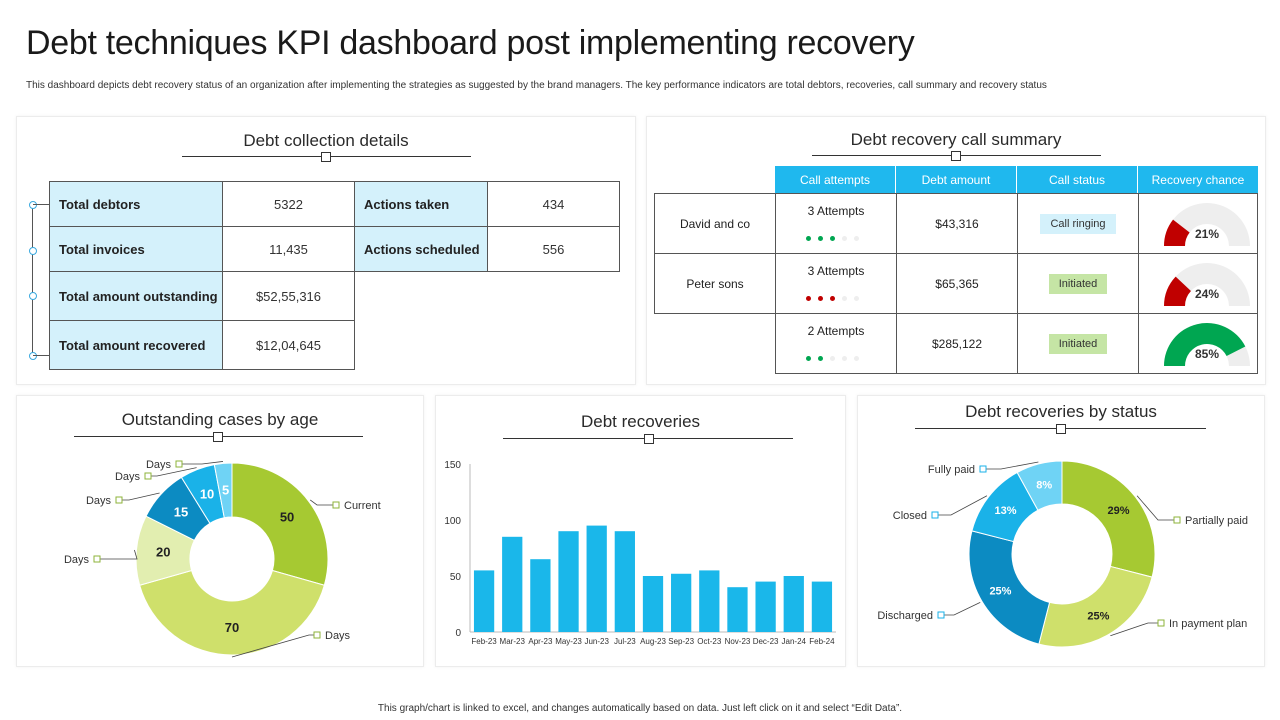 The height and width of the screenshot is (720, 1280). Describe the element at coordinates (456, 577) in the screenshot. I see `y-tick-label: 50` at that location.